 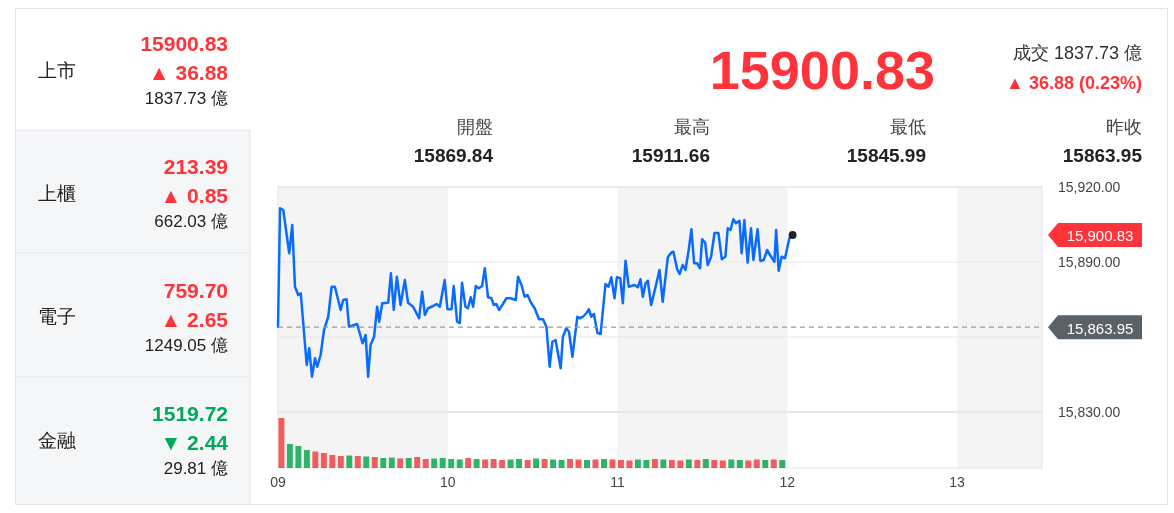 I want to click on text: 上櫃, so click(x=57, y=193).